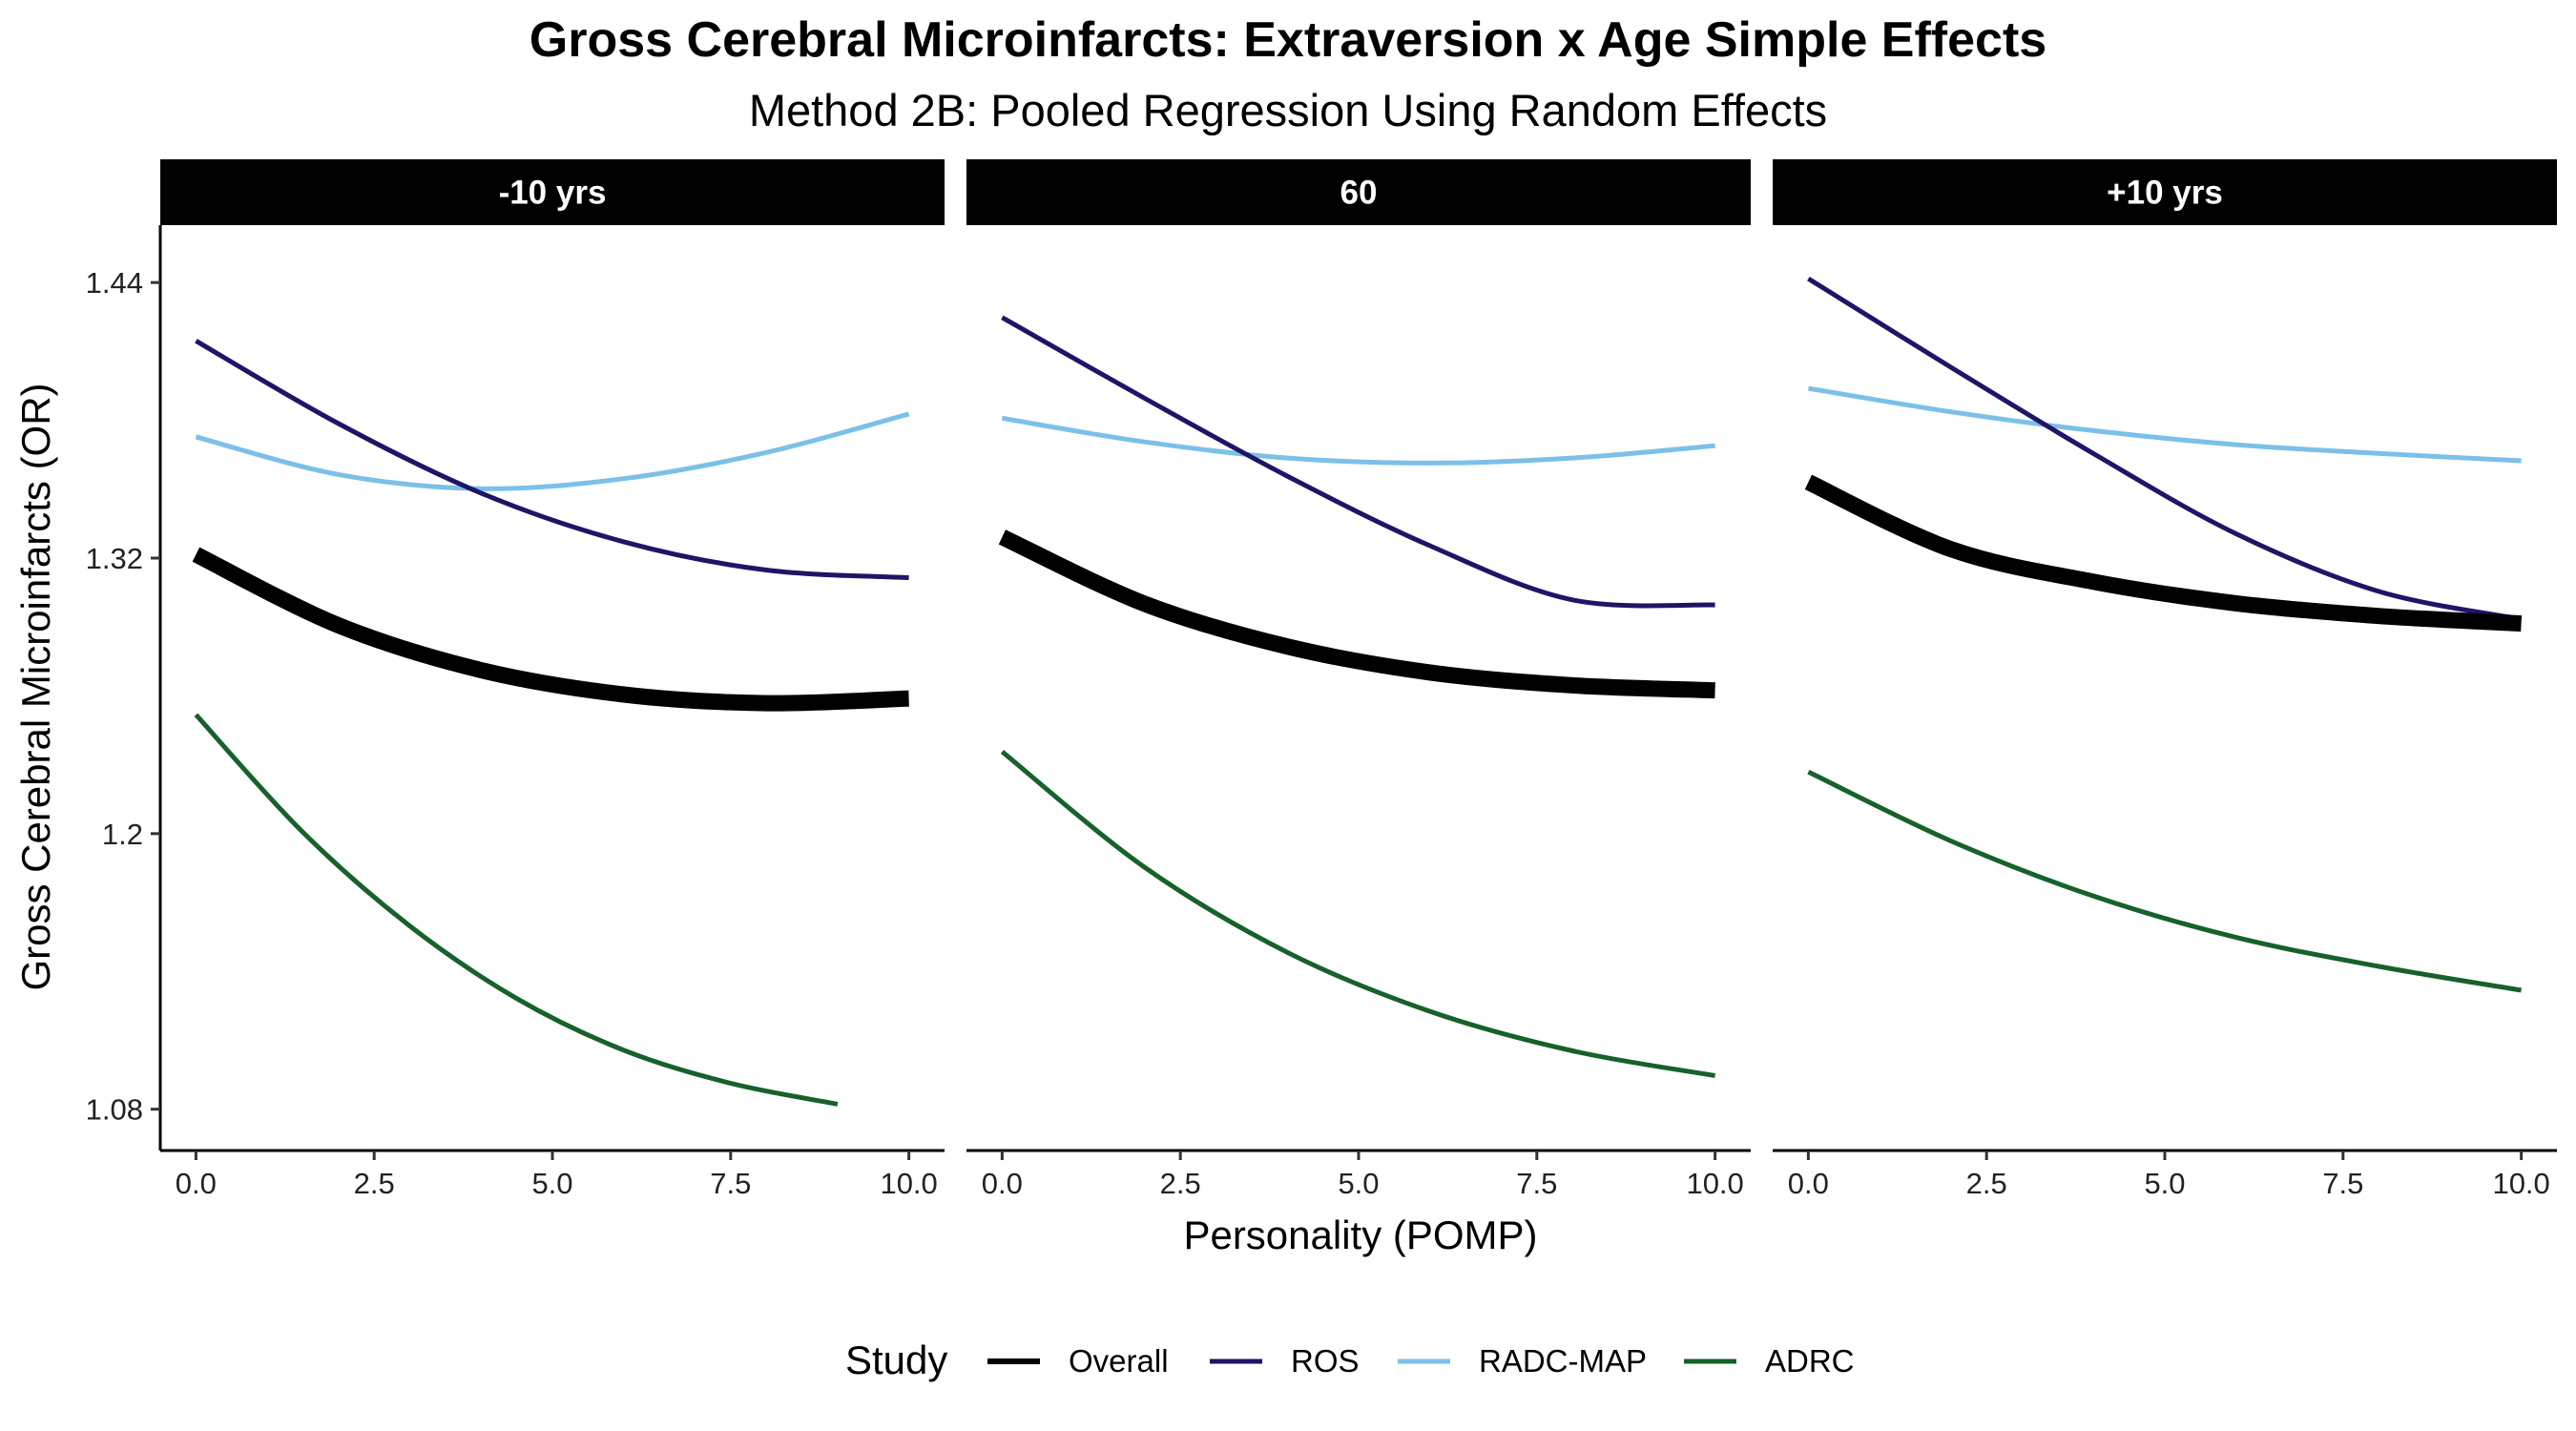 Image resolution: width=2576 pixels, height=1431 pixels. I want to click on legend-label: RADC-MAP, so click(1563, 1361).